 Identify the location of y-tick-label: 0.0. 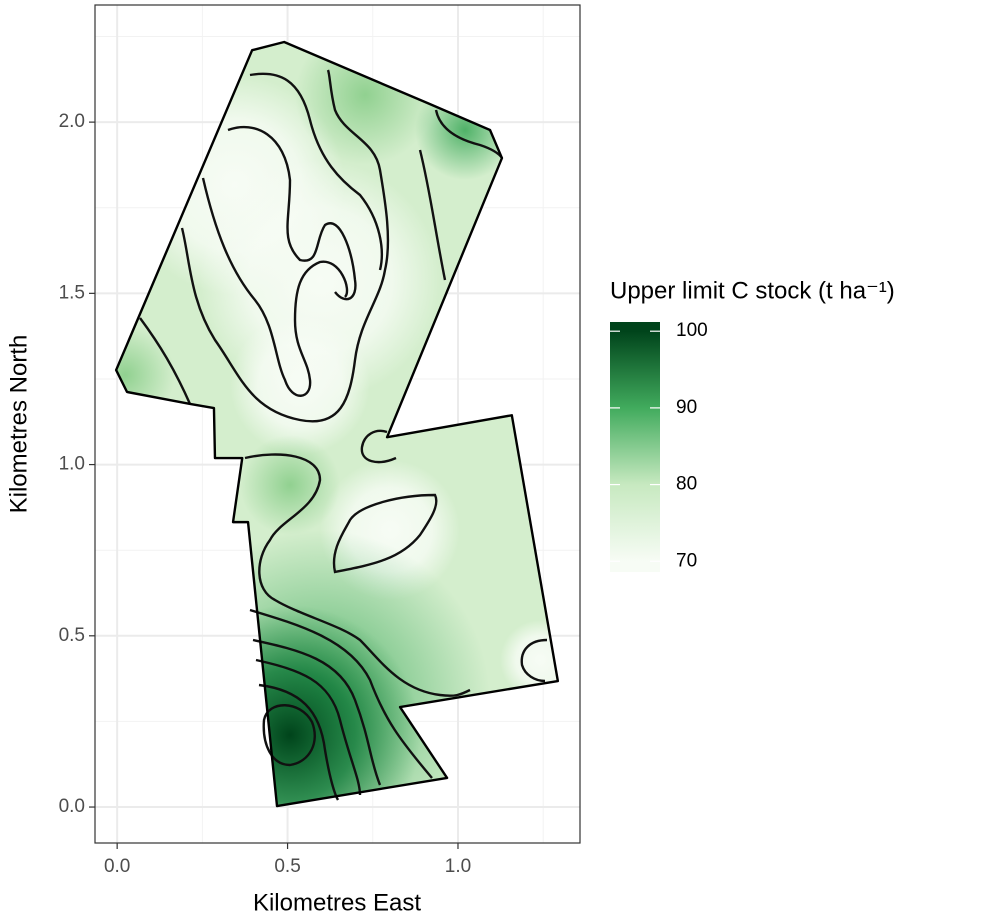
(72, 806).